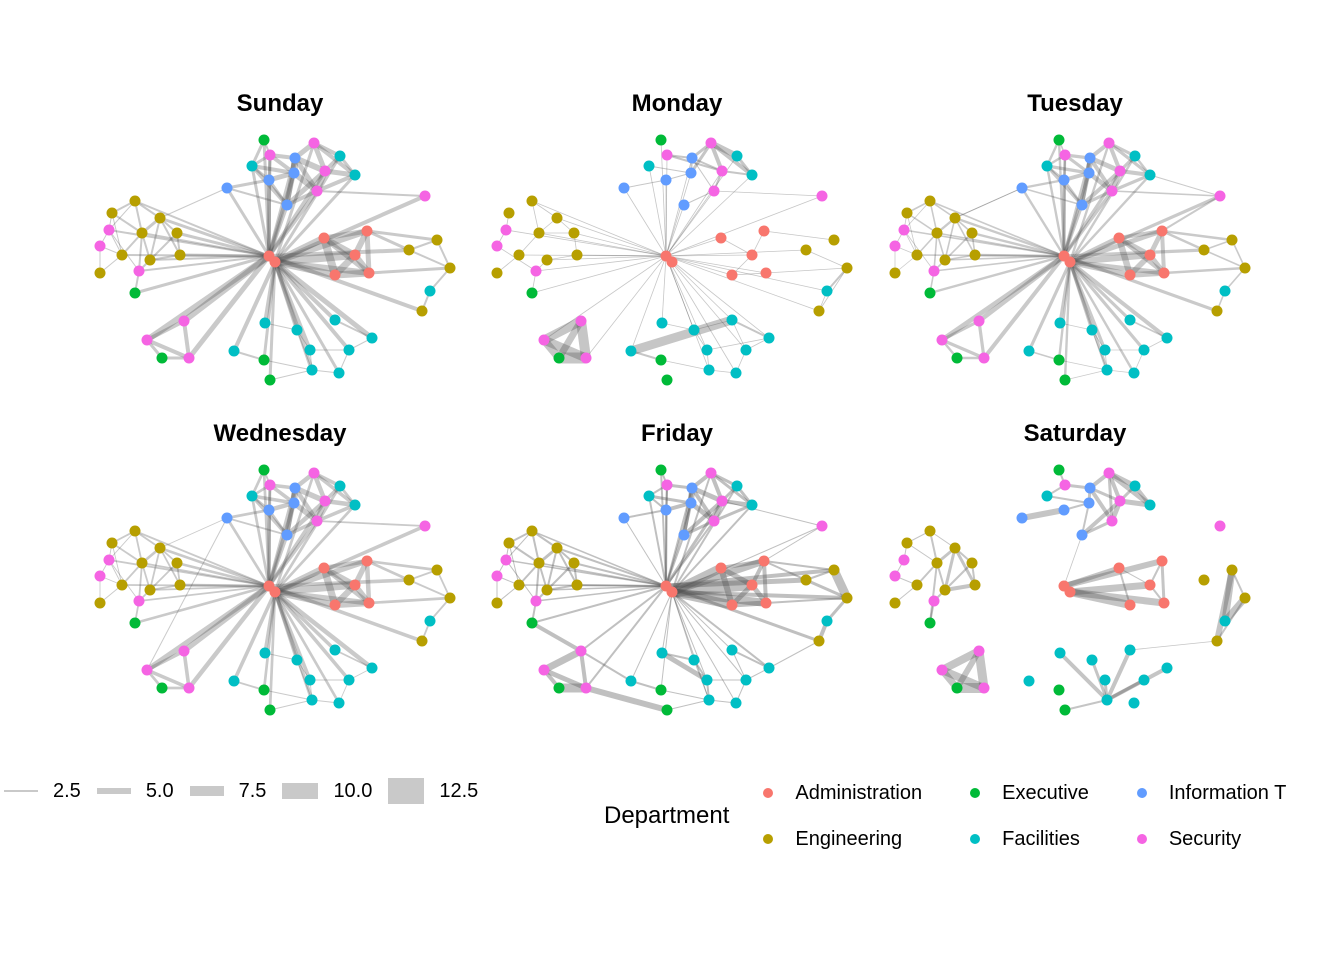 The image size is (1344, 960). What do you see at coordinates (859, 792) in the screenshot?
I see `legend-label: Administration` at bounding box center [859, 792].